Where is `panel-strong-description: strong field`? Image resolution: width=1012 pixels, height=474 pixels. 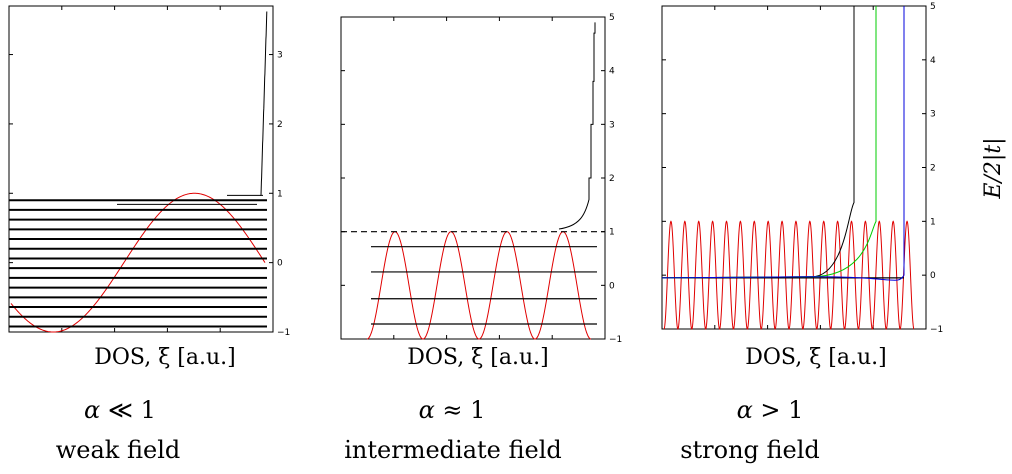 panel-strong-description: strong field is located at coordinates (750, 450).